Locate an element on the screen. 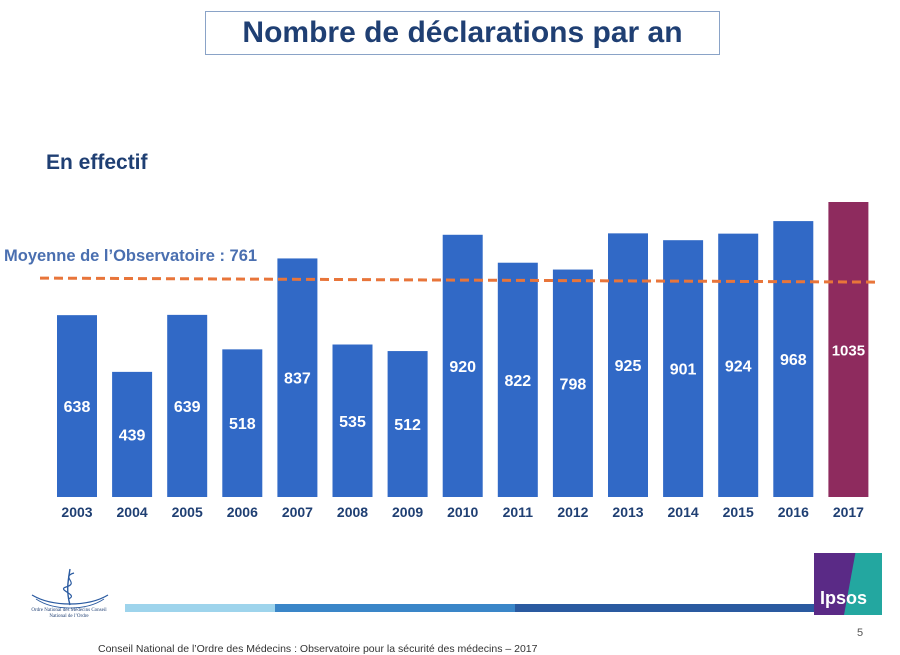 Image resolution: width=900 pixels, height=655 pixels. data-label-2007: 837 is located at coordinates (297, 379).